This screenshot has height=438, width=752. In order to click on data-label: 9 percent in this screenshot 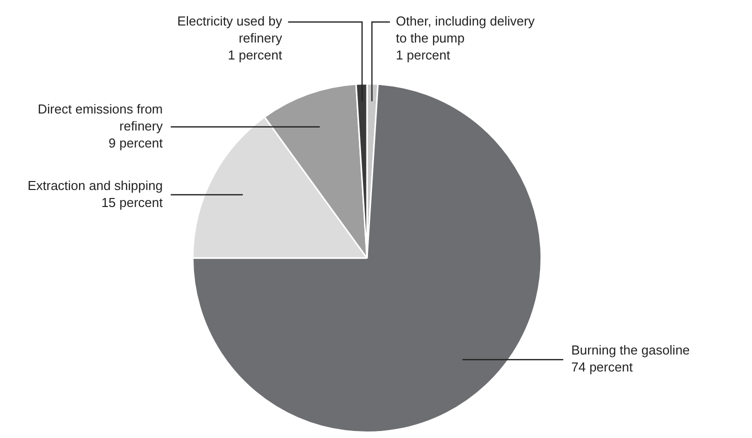, I will do `click(136, 142)`.